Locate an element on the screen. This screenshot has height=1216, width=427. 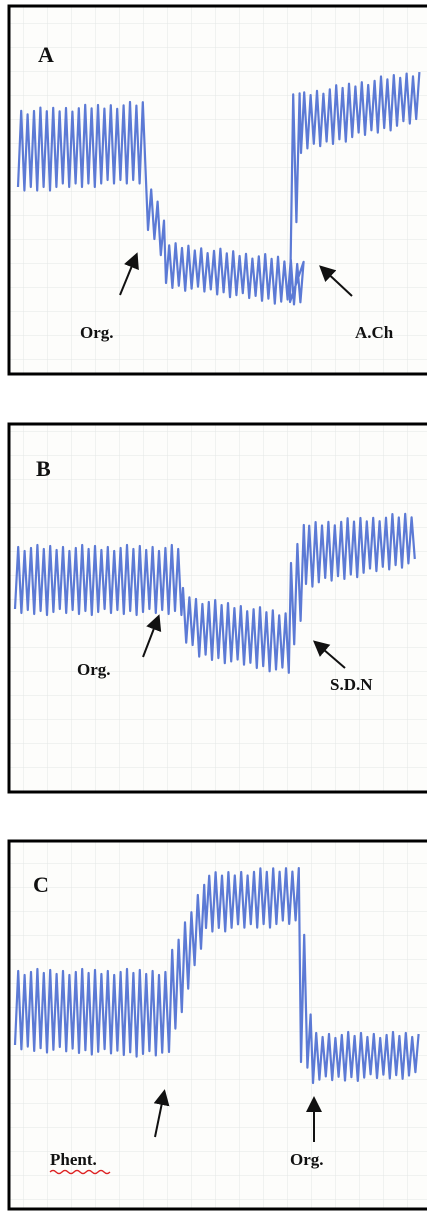
label: A.Ch is located at coordinates (374, 332).